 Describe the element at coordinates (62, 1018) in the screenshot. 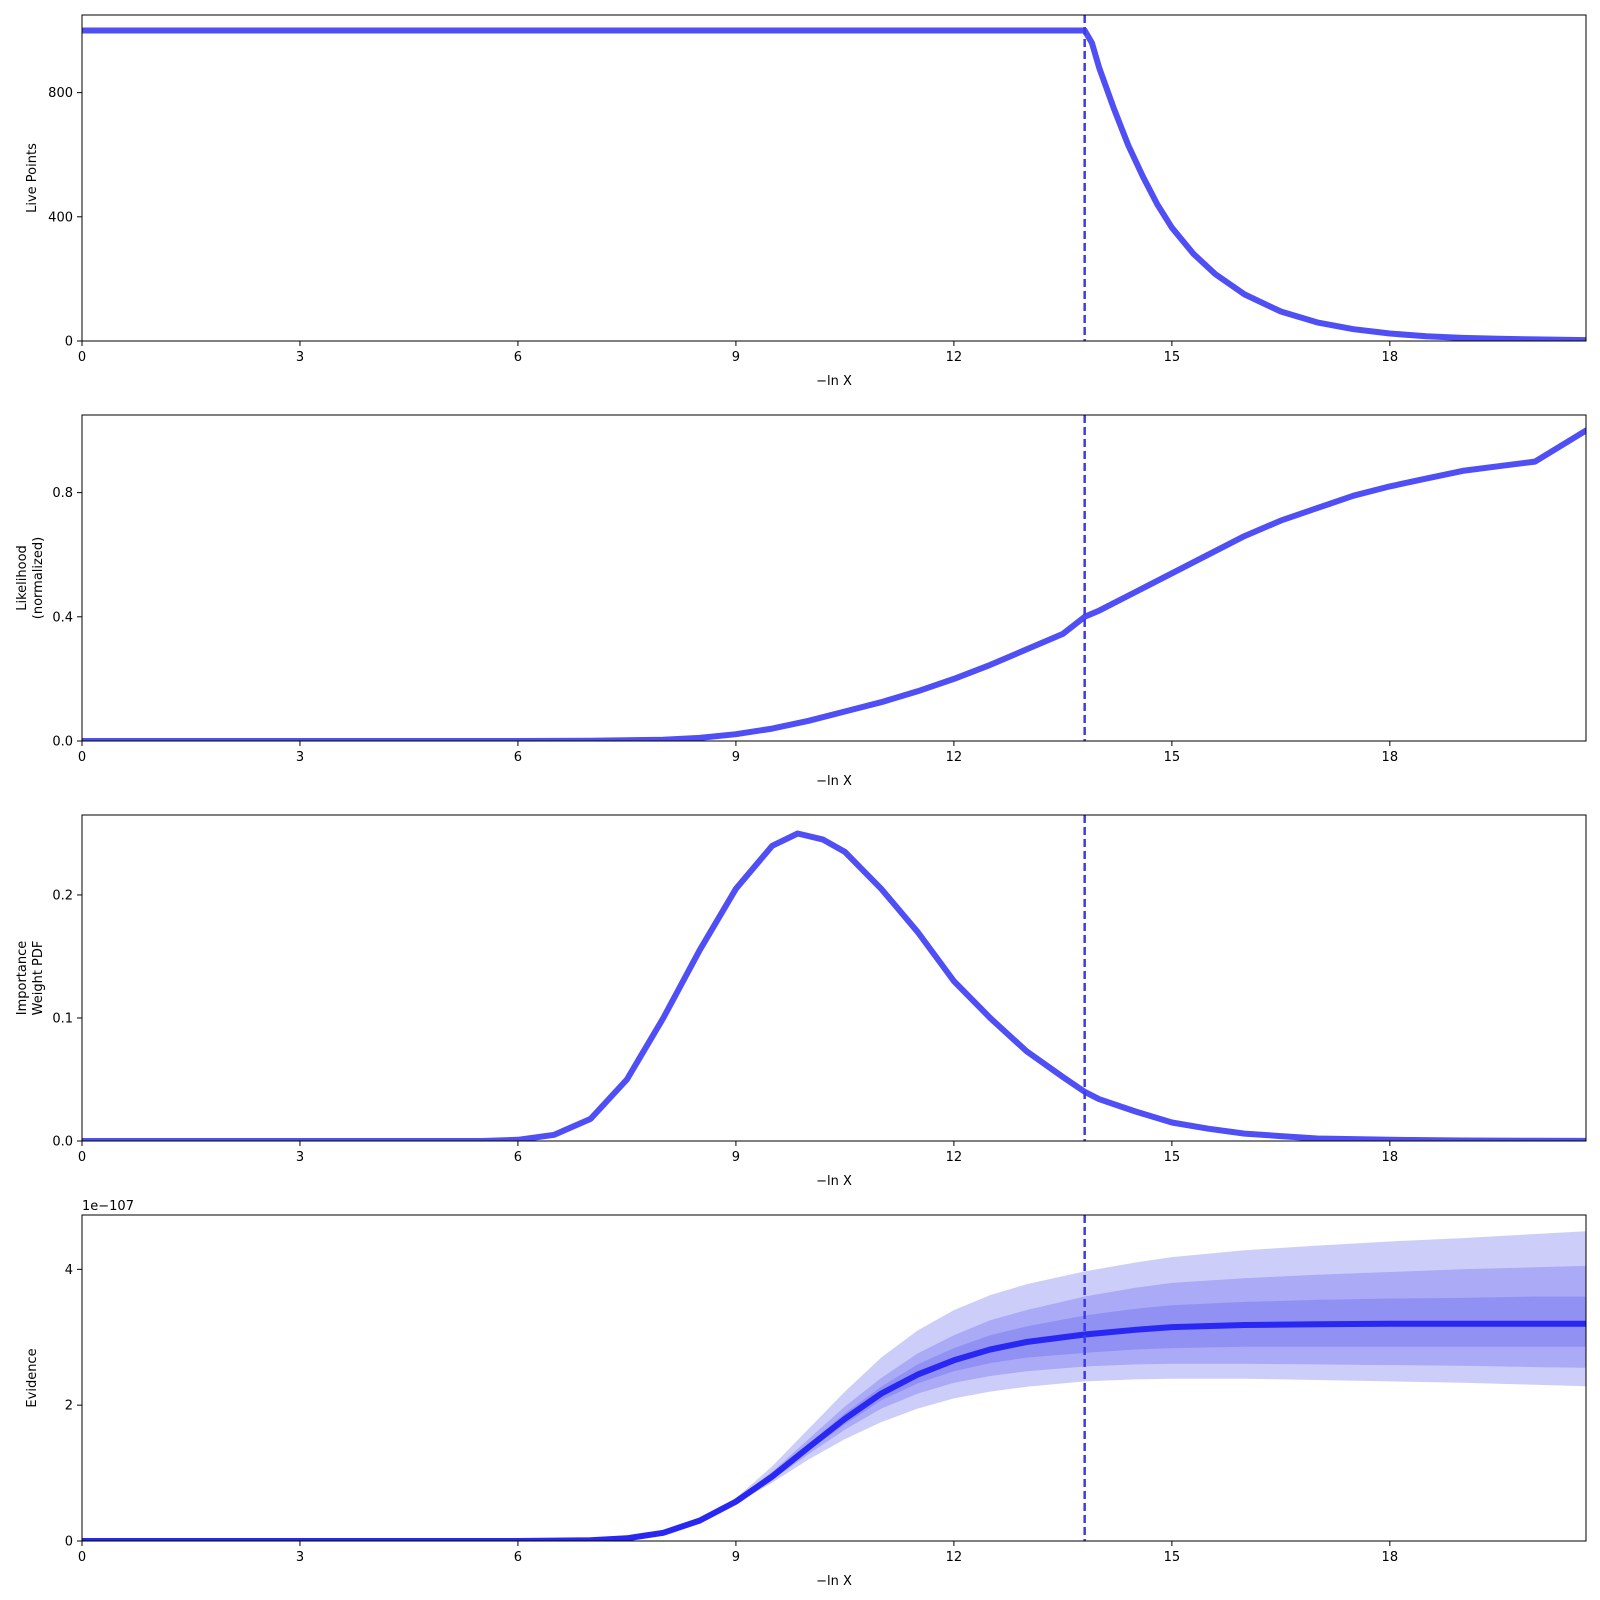

I see `y-tick-label: 0.1` at that location.